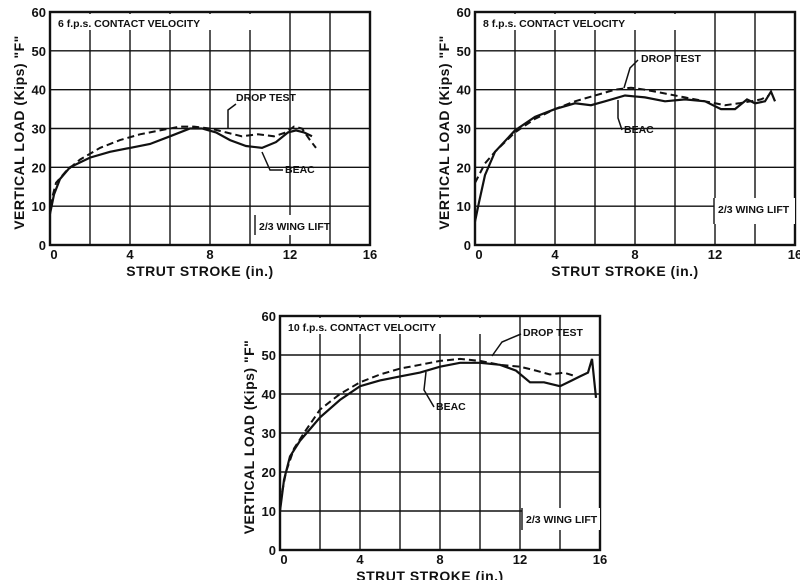 The height and width of the screenshot is (580, 800). Describe the element at coordinates (362, 328) in the screenshot. I see `chart-title: 10 f.p.s. CONTACT VELOCITY` at that location.